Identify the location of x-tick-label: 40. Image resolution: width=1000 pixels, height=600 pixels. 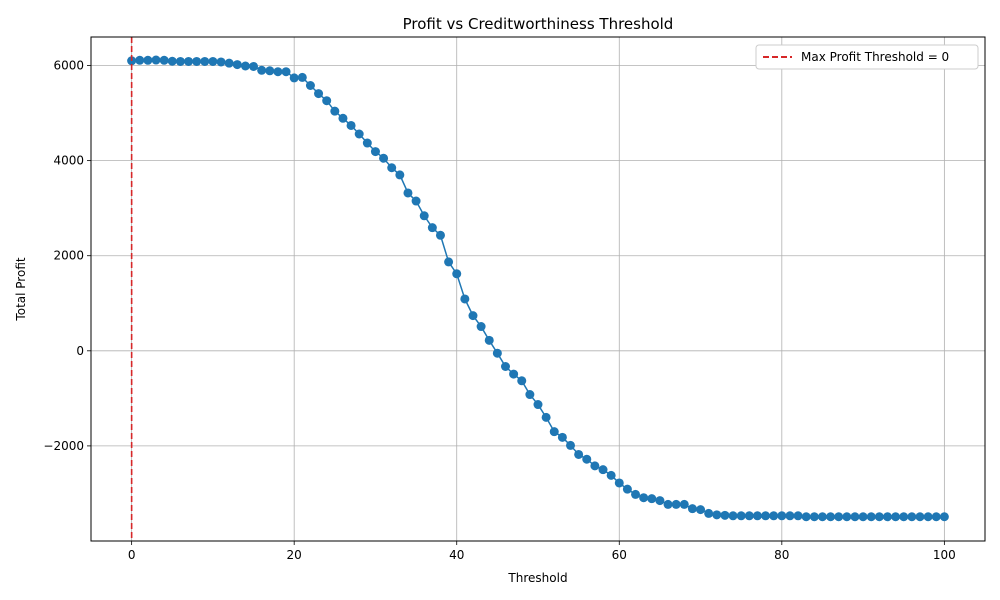
(456, 555).